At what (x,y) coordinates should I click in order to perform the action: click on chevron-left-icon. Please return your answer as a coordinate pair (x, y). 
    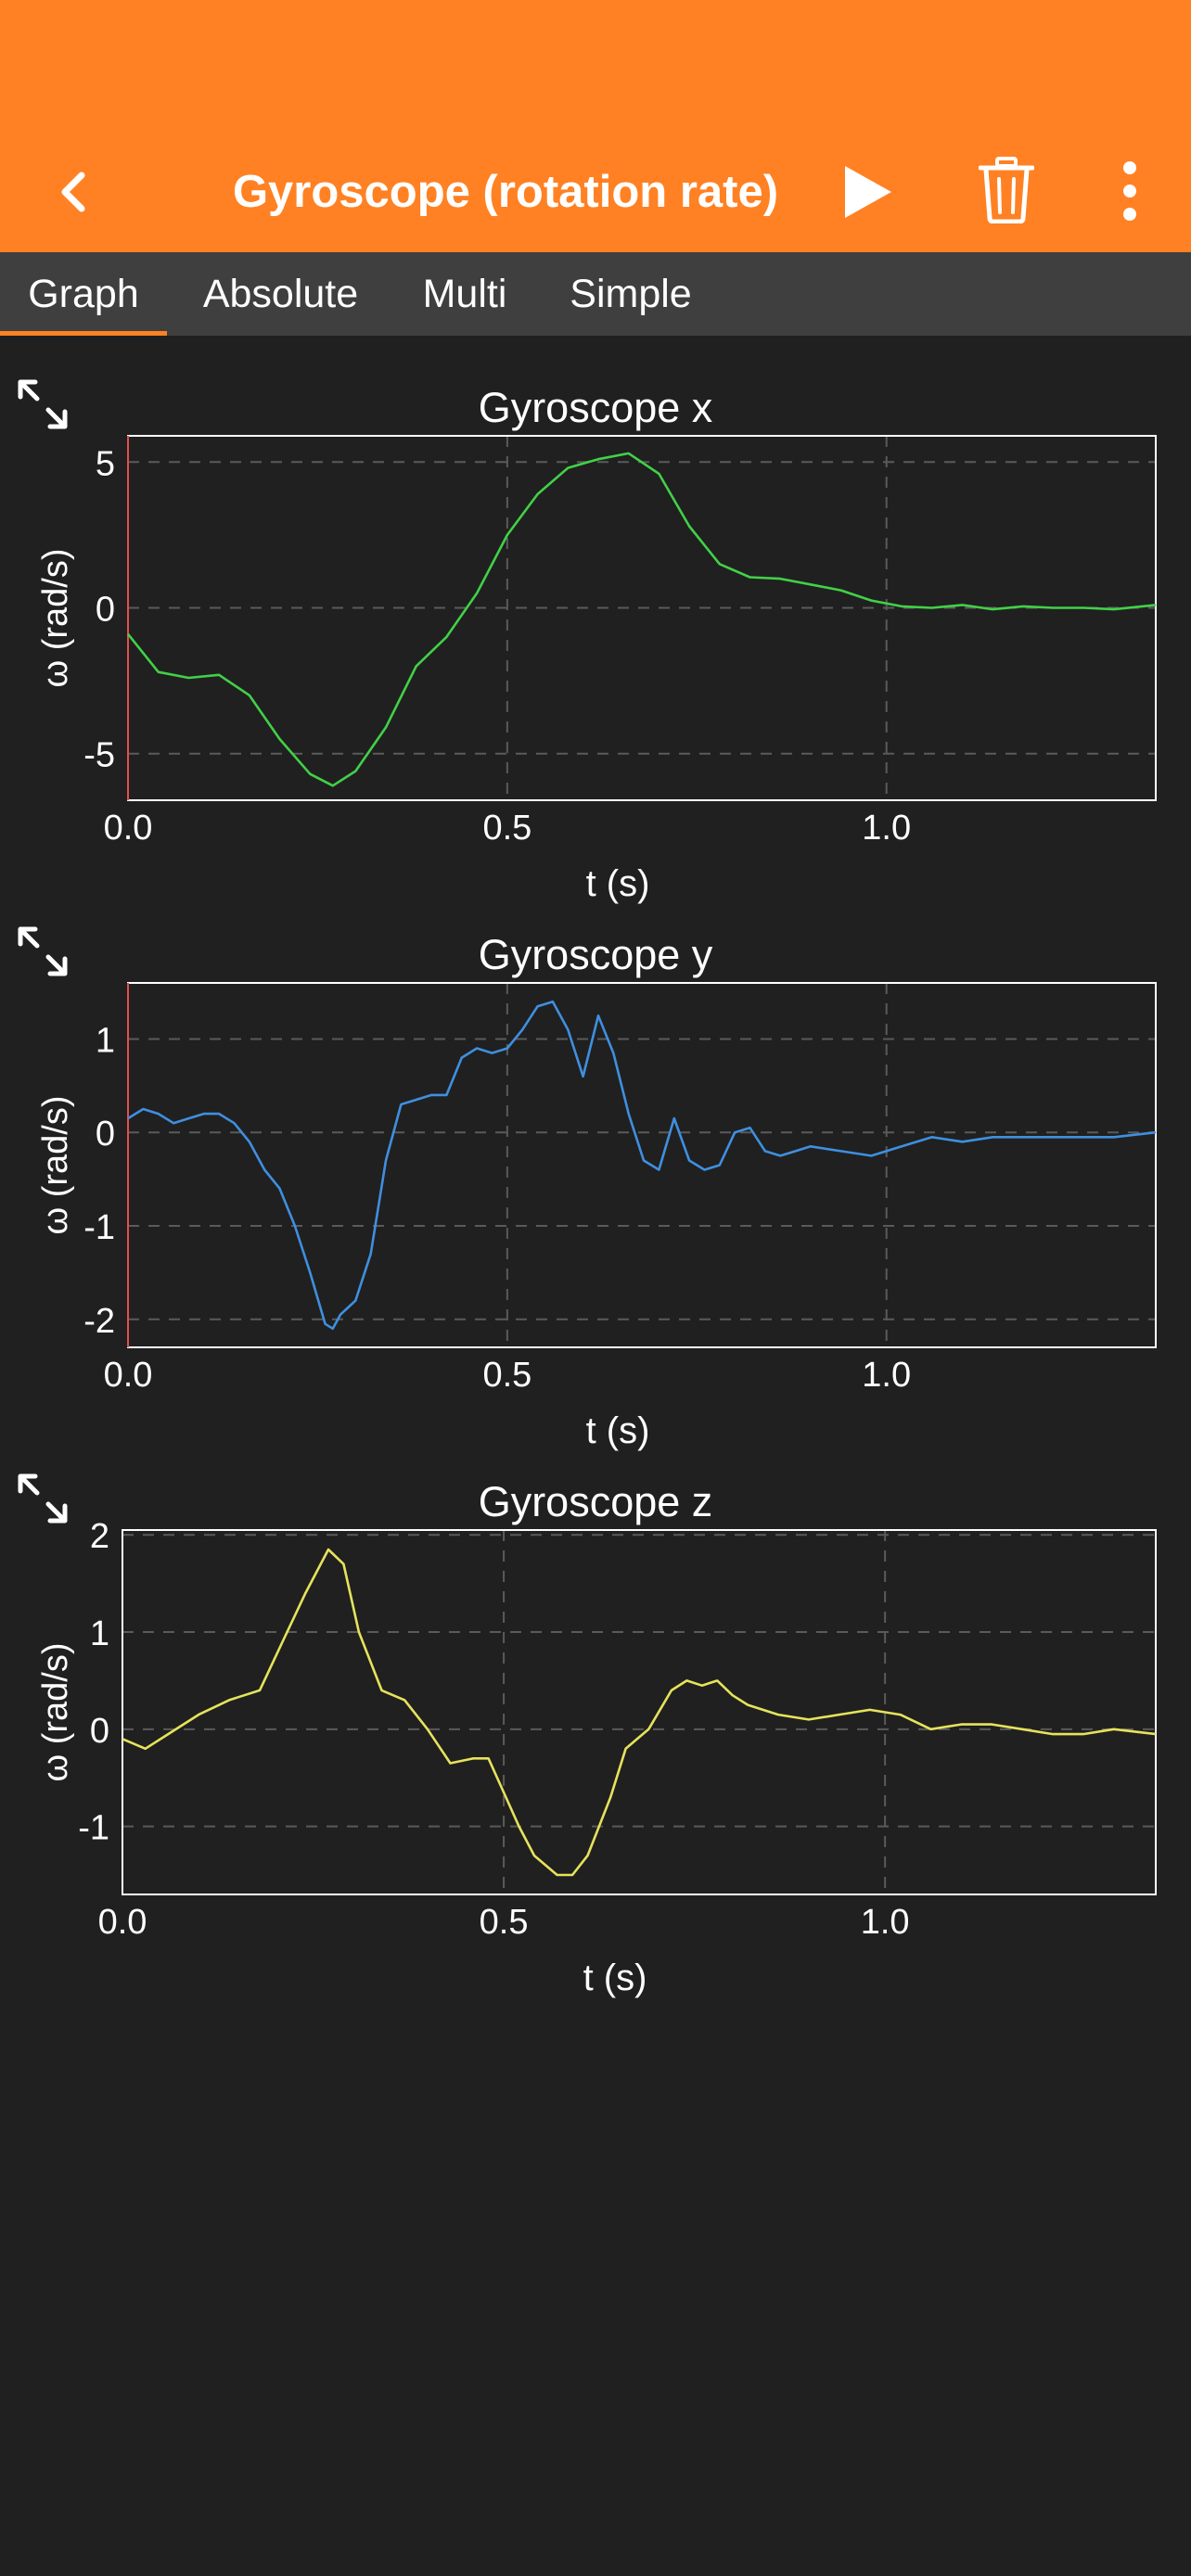
    Looking at the image, I should click on (73, 192).